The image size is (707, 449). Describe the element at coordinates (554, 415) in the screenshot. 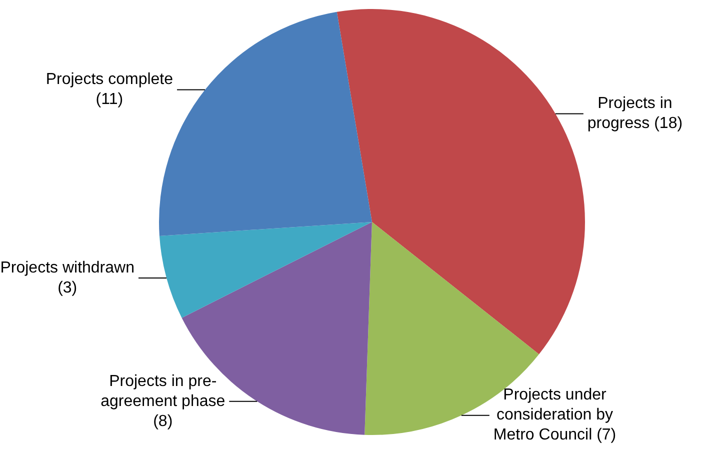

I see `slice-label: Projects under consideration by Metro Council (7)` at that location.